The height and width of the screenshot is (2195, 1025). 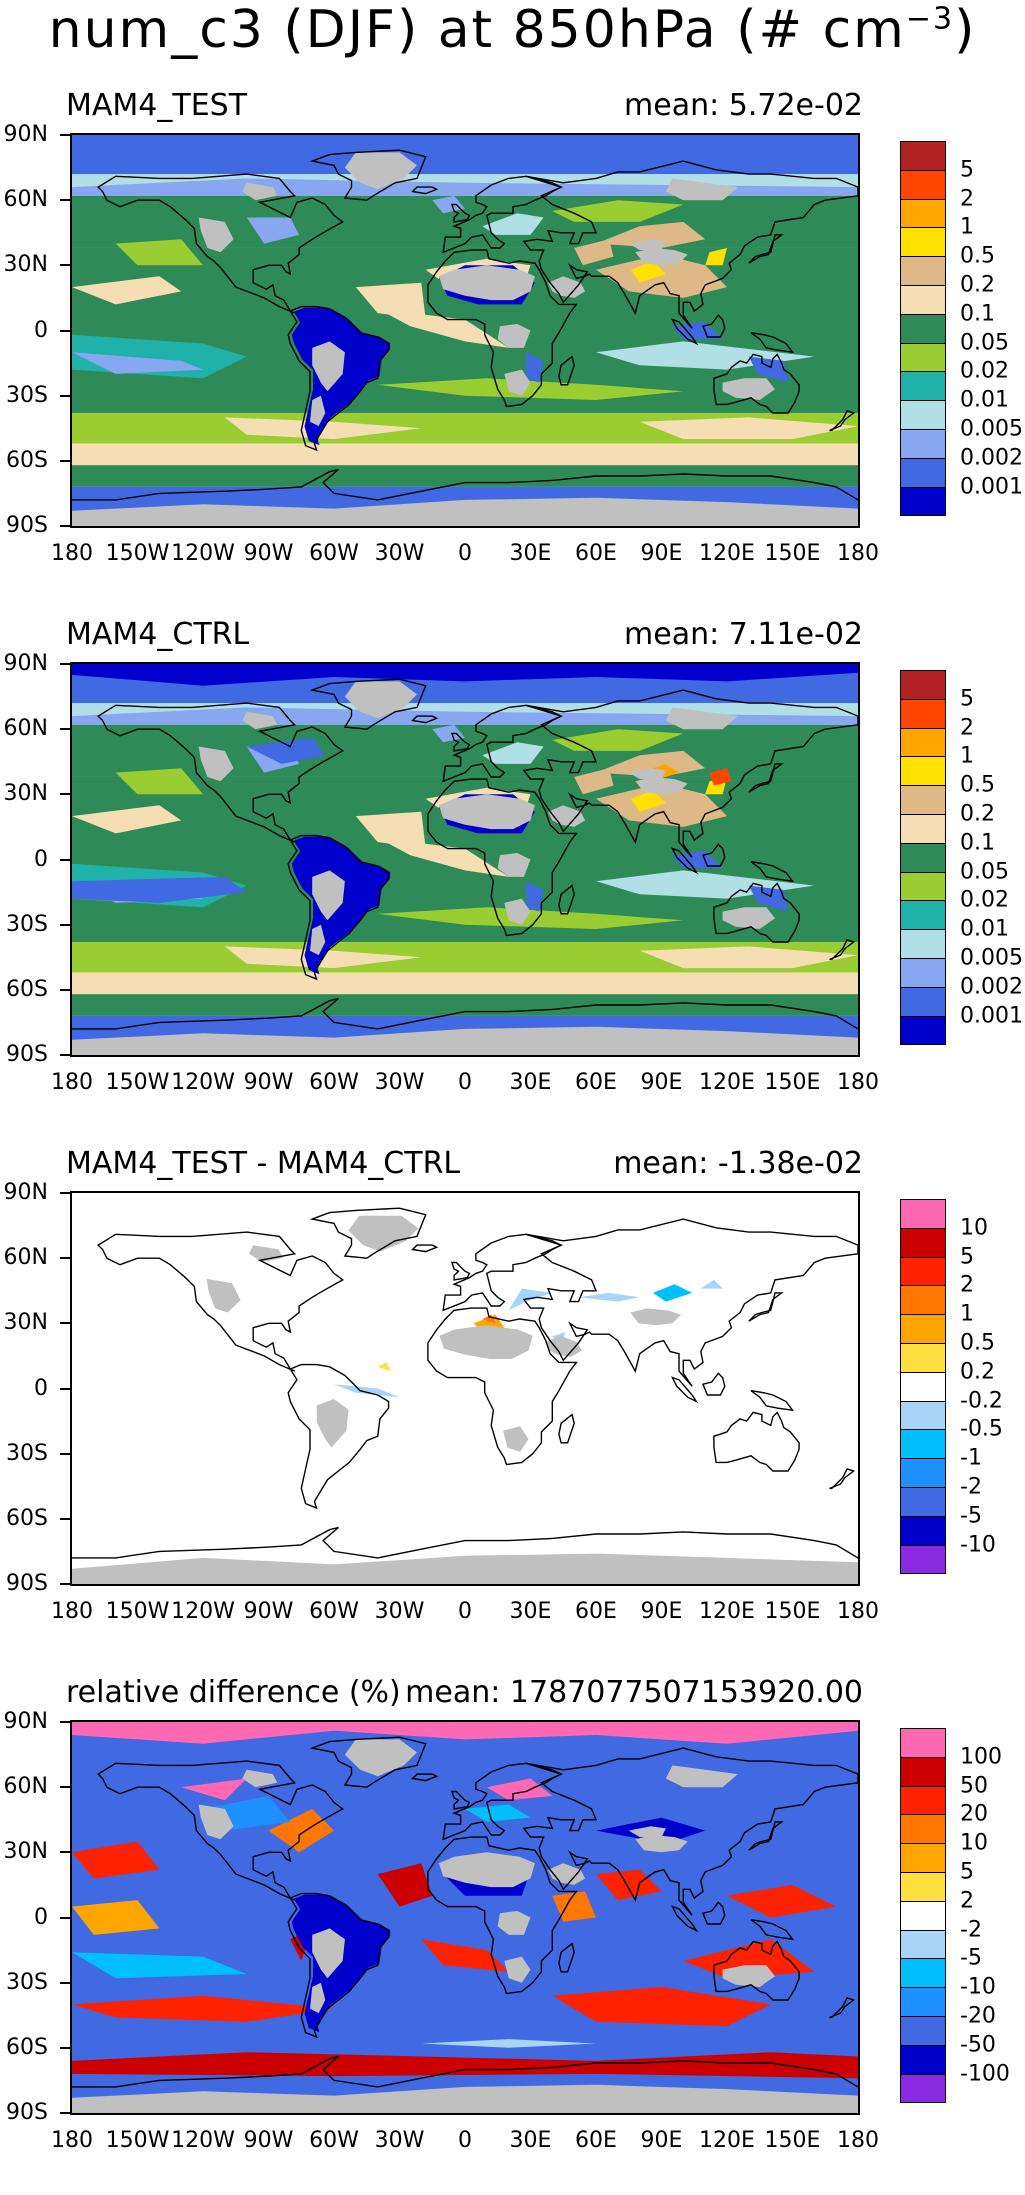 What do you see at coordinates (974, 1843) in the screenshot?
I see `colorbar-label: 10` at bounding box center [974, 1843].